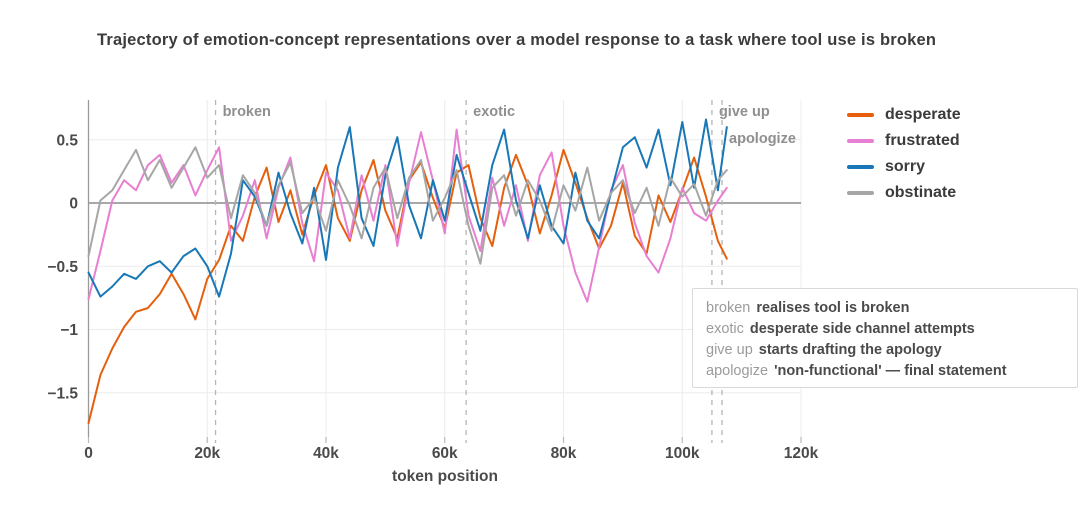 The image size is (1080, 514). Describe the element at coordinates (905, 166) in the screenshot. I see `legend-label: sorry` at that location.